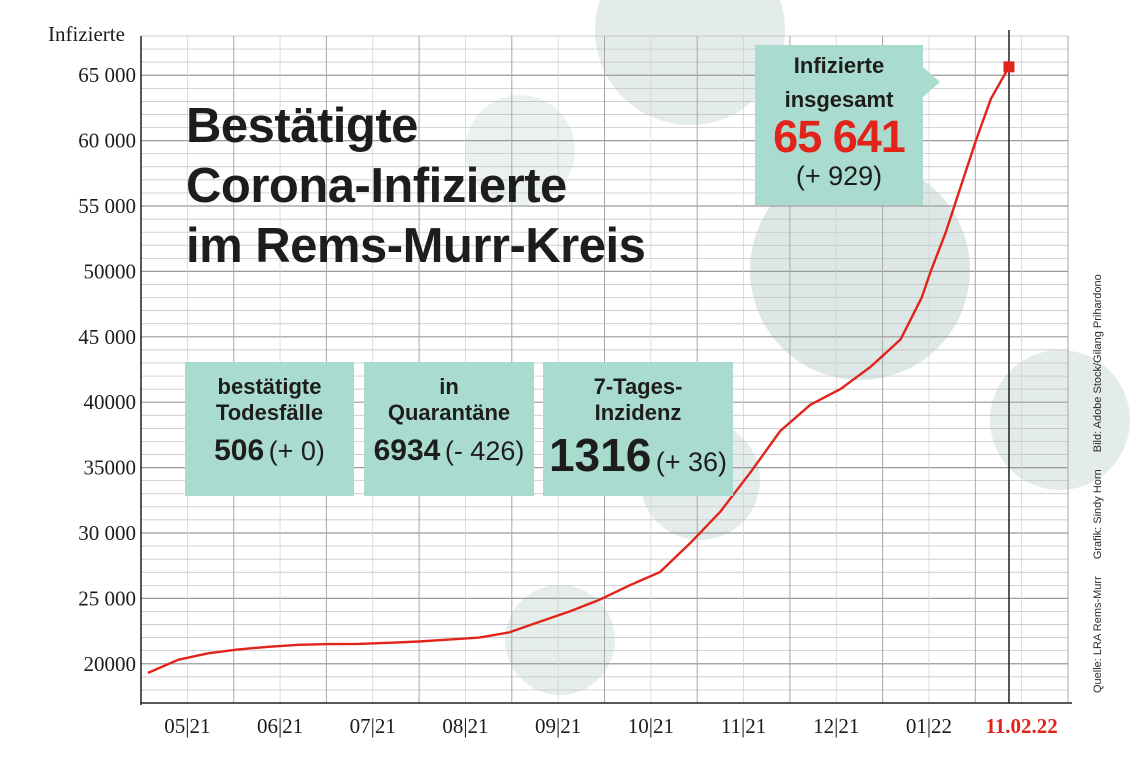 The height and width of the screenshot is (765, 1140). I want to click on y-tick-label: 30 000, so click(107, 533).